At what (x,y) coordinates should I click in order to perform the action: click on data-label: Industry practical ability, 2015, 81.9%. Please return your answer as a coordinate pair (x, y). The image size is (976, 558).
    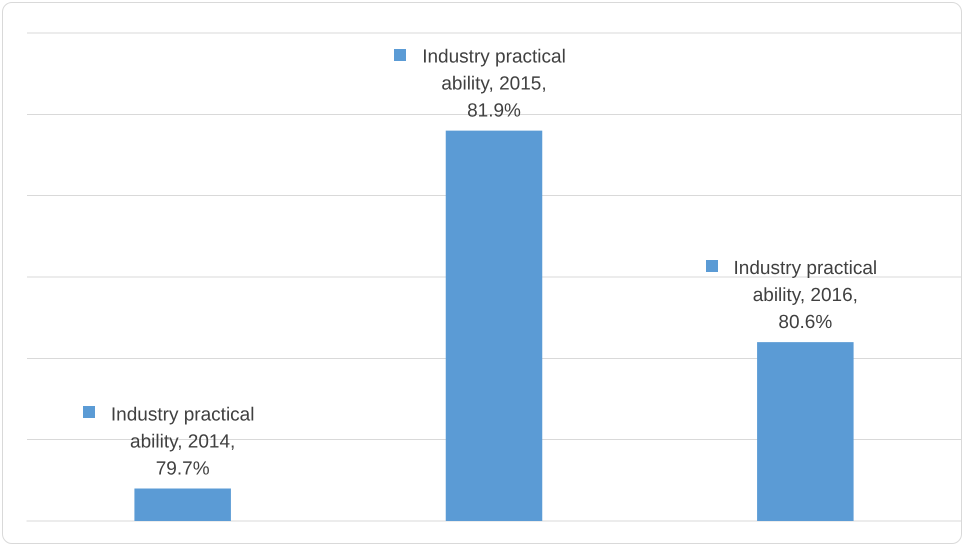
    Looking at the image, I should click on (494, 84).